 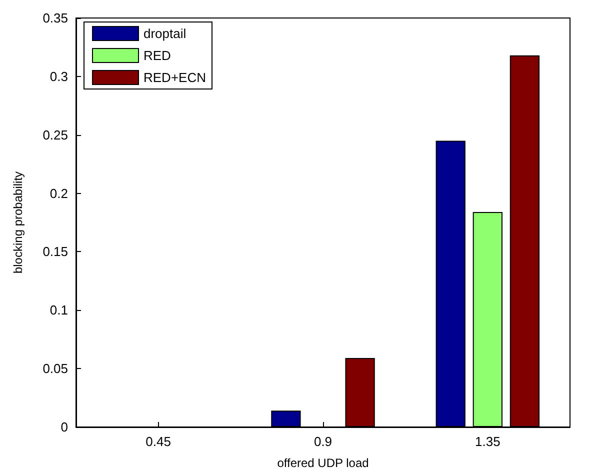 I want to click on y-tick-label: 0.1, so click(x=59, y=310).